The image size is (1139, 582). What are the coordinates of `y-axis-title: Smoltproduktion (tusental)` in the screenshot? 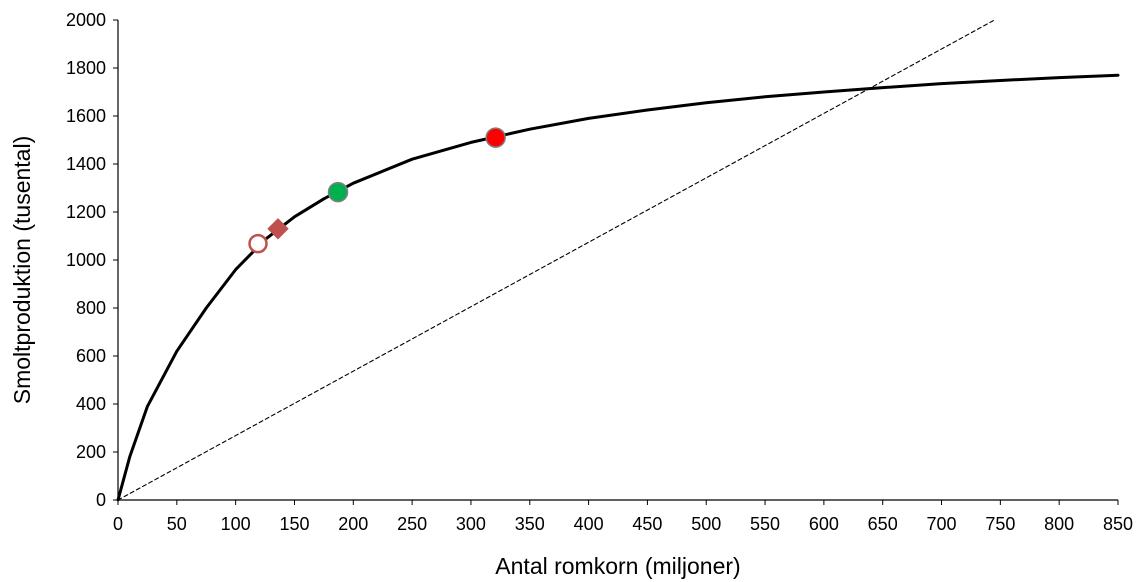 It's located at (22, 270).